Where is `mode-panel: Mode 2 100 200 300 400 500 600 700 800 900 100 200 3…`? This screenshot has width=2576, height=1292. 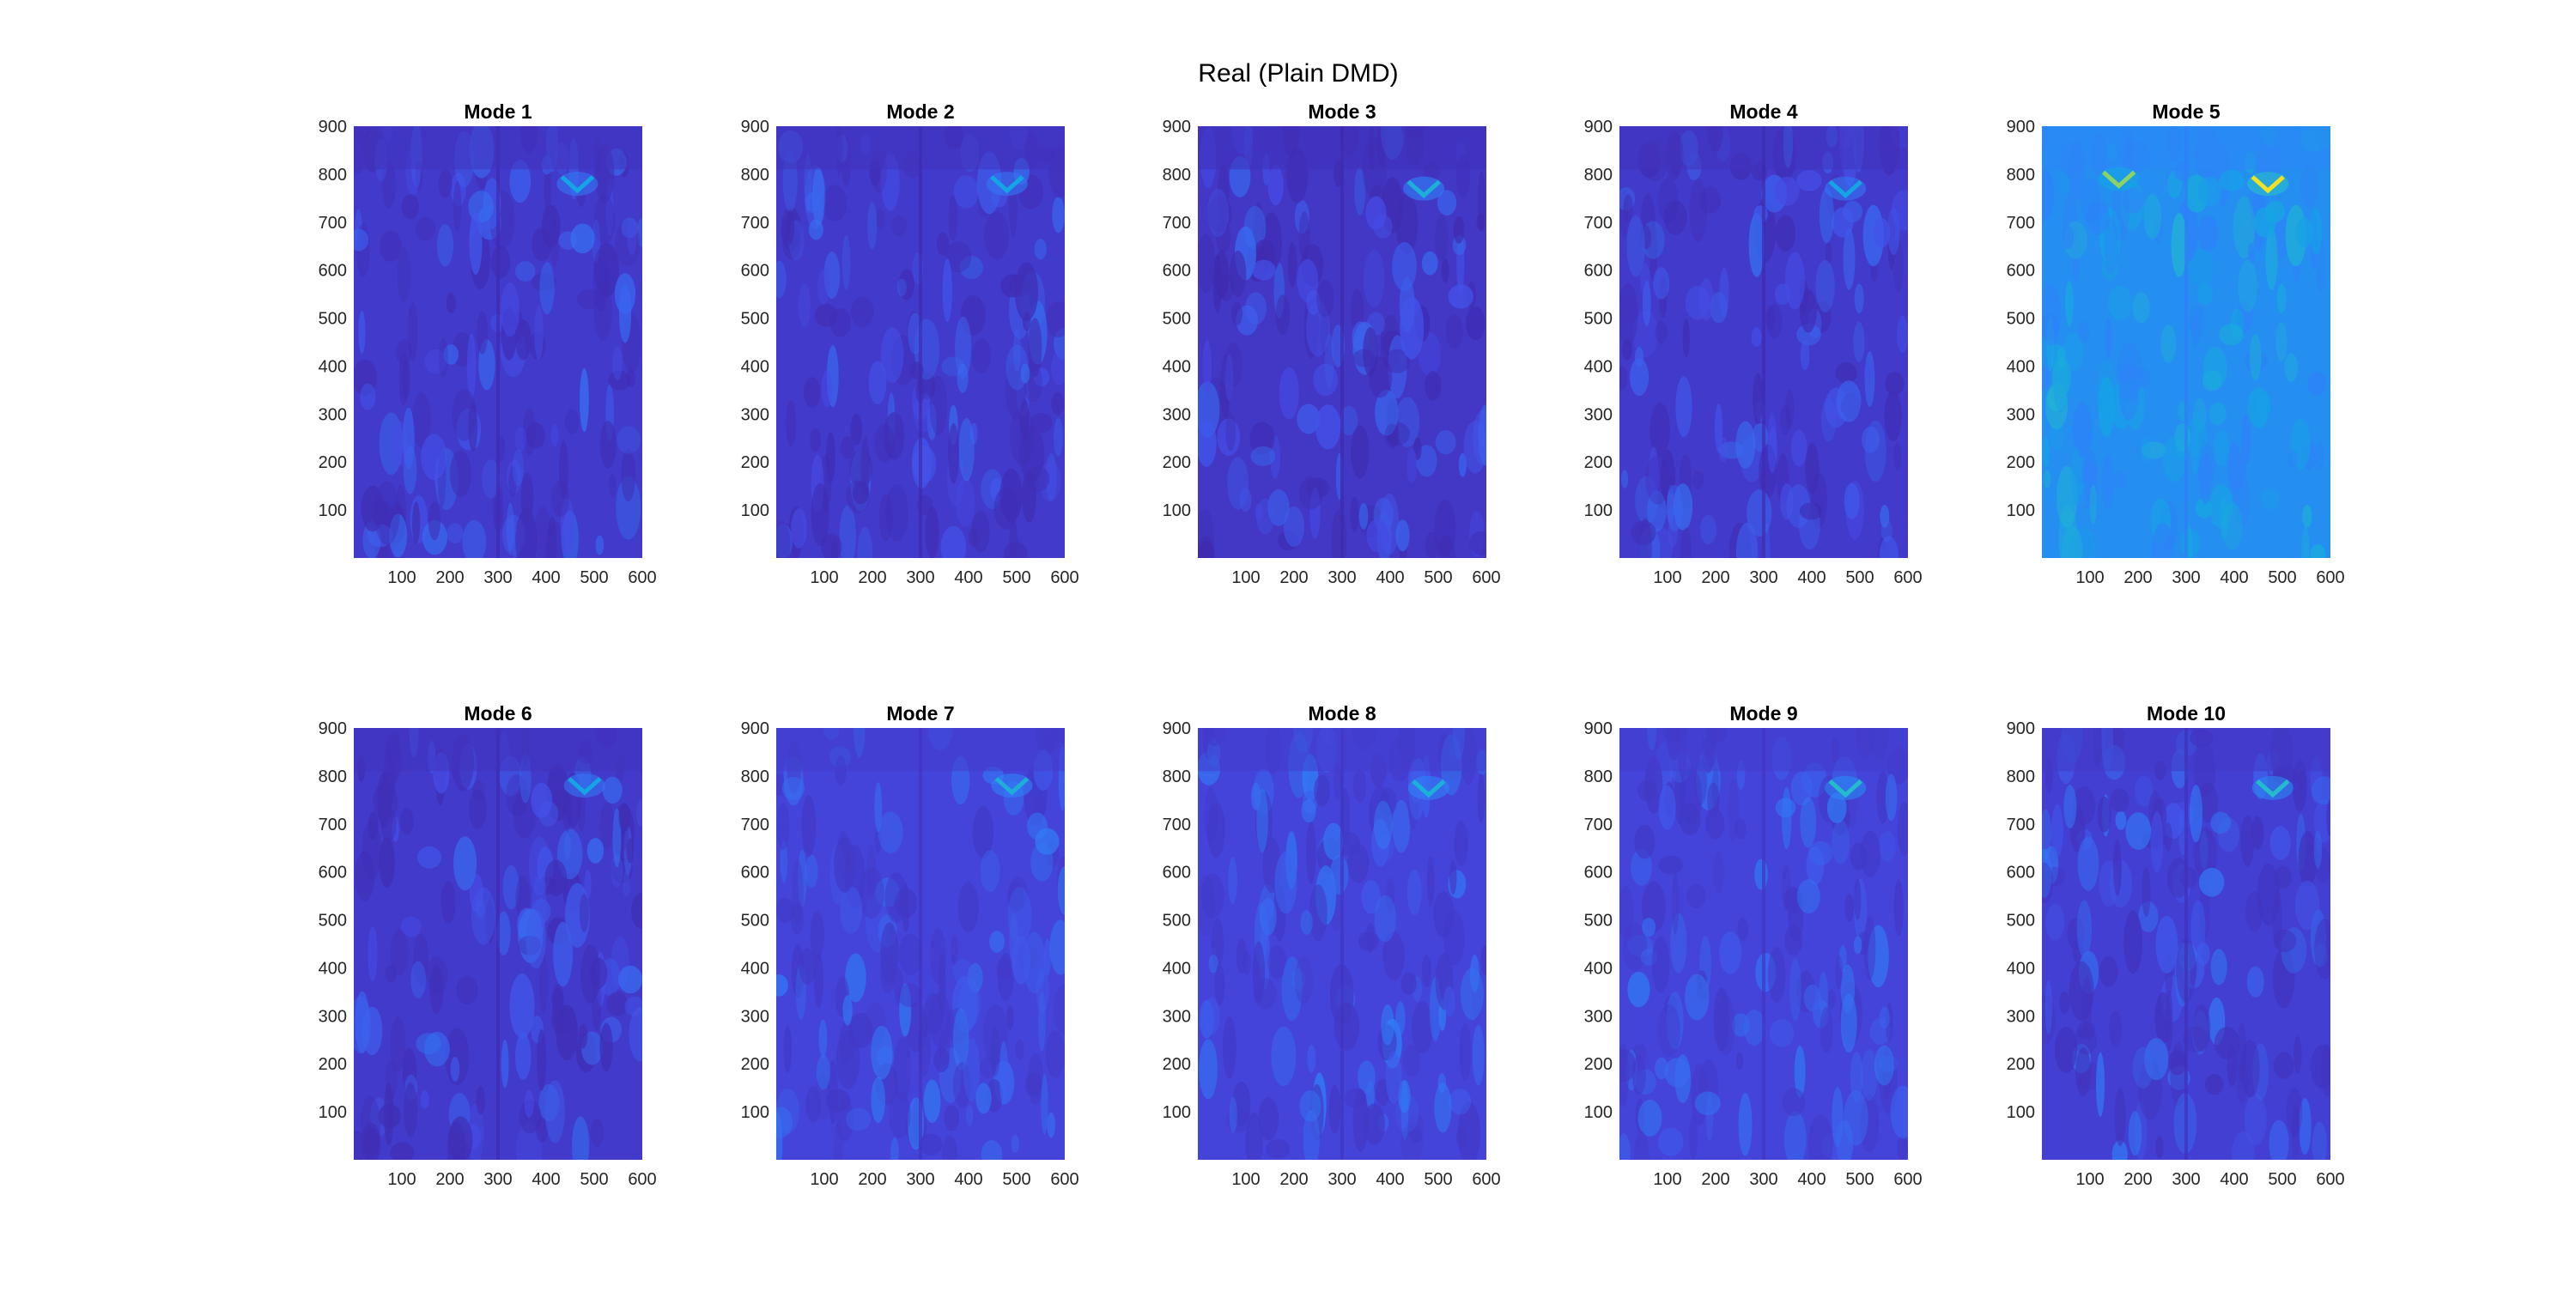 mode-panel: Mode 2 100 200 300 400 500 600 700 800 900 100 200 3… is located at coordinates (910, 343).